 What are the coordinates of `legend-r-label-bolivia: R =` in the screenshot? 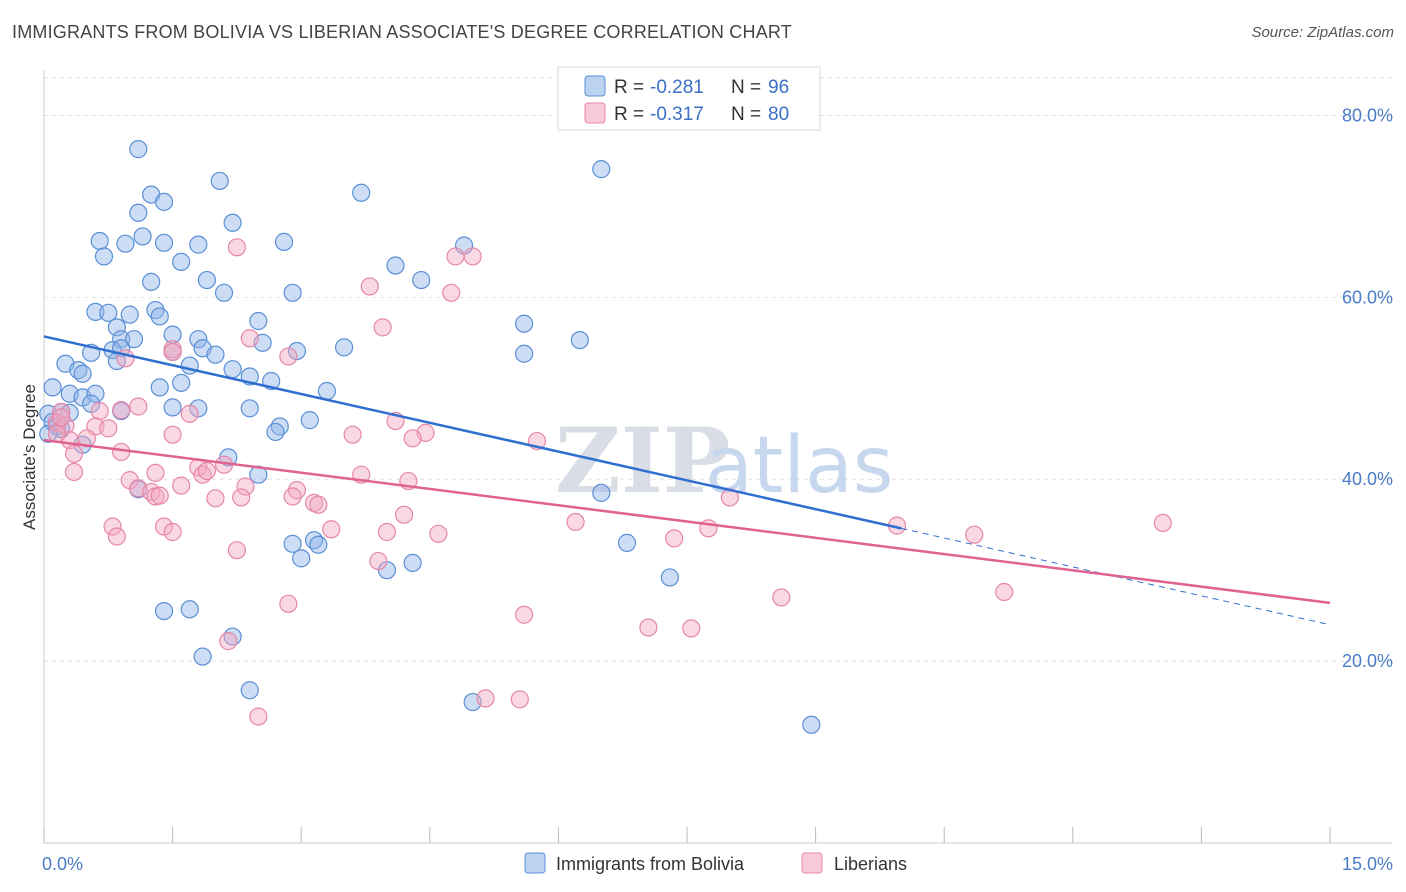 It's located at (629, 87).